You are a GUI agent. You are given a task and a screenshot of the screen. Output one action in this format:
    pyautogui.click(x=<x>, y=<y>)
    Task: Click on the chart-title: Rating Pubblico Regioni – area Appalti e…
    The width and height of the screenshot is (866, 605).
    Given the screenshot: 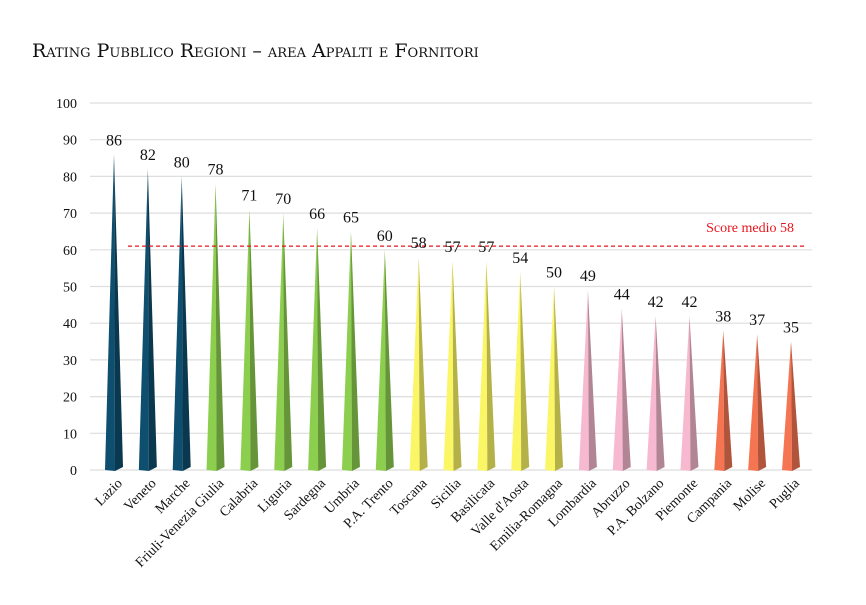 What is the action you would take?
    pyautogui.click(x=255, y=51)
    